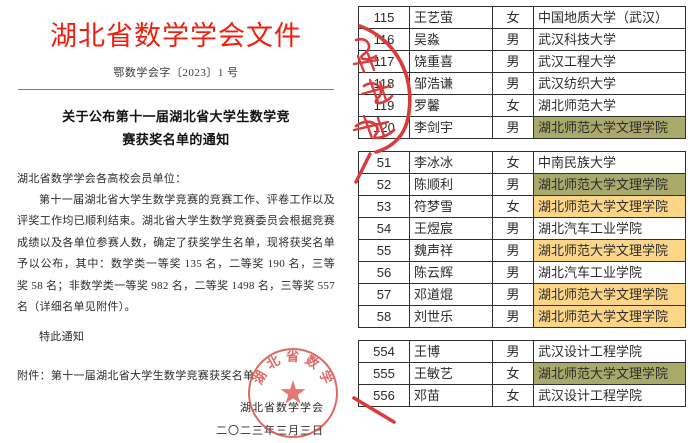 The height and width of the screenshot is (443, 694). I want to click on sign-date: 二〇二三年三月三日, so click(270, 431).